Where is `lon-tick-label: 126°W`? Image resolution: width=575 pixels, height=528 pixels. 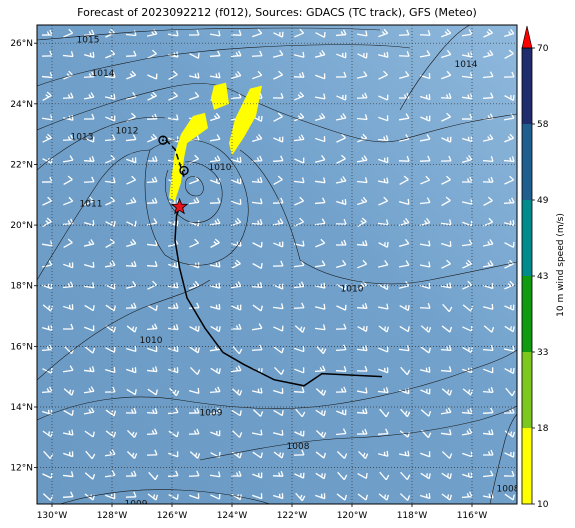
lon-tick-label: 126°W is located at coordinates (172, 516).